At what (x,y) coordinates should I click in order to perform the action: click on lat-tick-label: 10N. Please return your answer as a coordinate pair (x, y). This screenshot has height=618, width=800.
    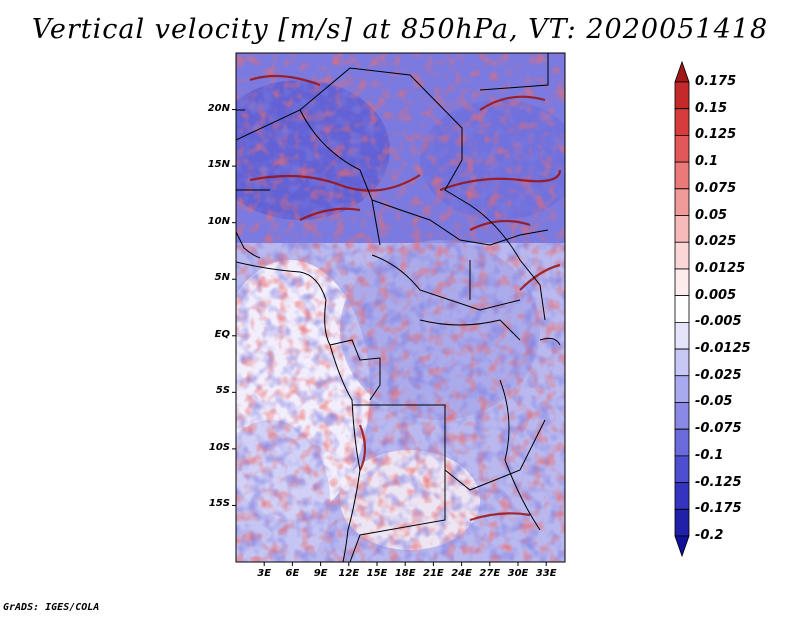
    Looking at the image, I should click on (218, 221).